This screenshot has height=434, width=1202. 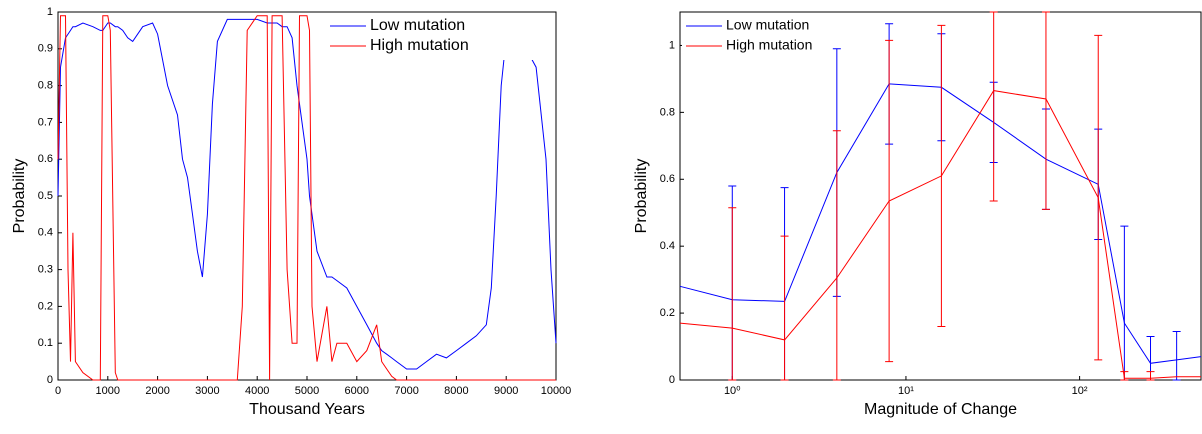 What do you see at coordinates (556, 391) in the screenshot?
I see `x-tick-label: 10000` at bounding box center [556, 391].